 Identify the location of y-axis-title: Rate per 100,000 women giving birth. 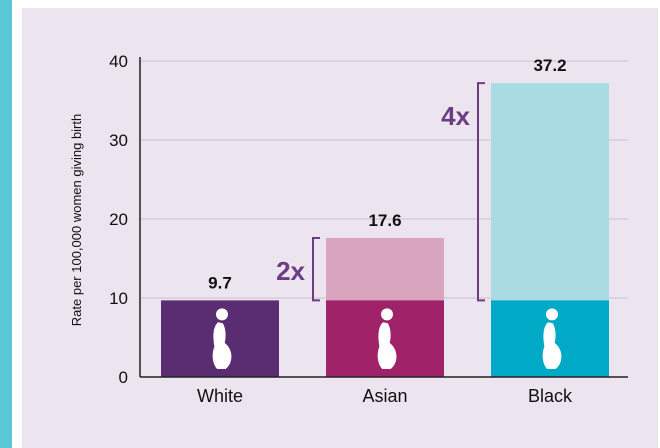
(76, 220).